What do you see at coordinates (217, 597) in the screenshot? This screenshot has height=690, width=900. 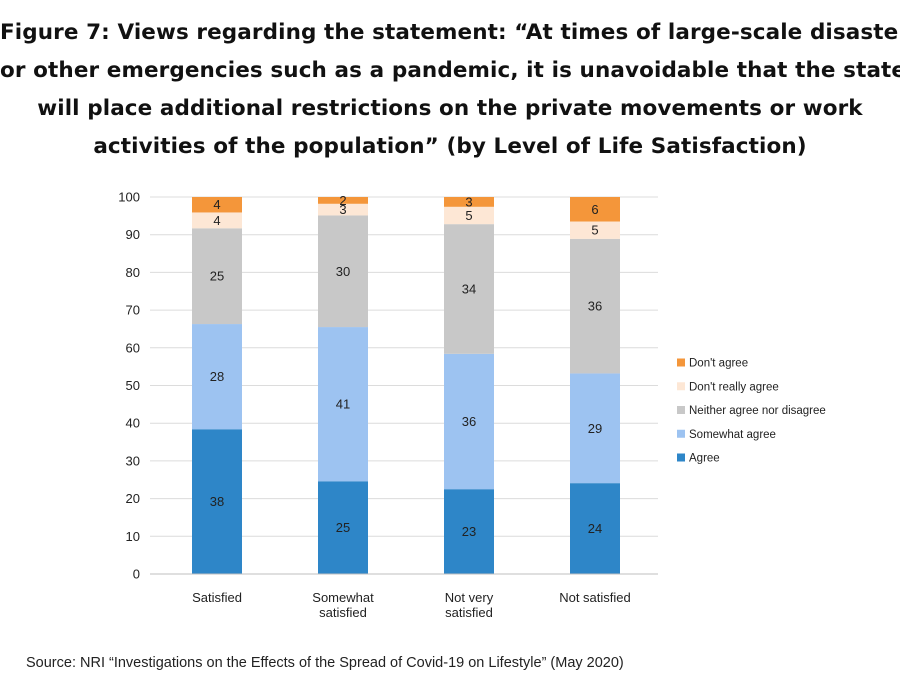 I see `x-tick-label: Satisfied` at bounding box center [217, 597].